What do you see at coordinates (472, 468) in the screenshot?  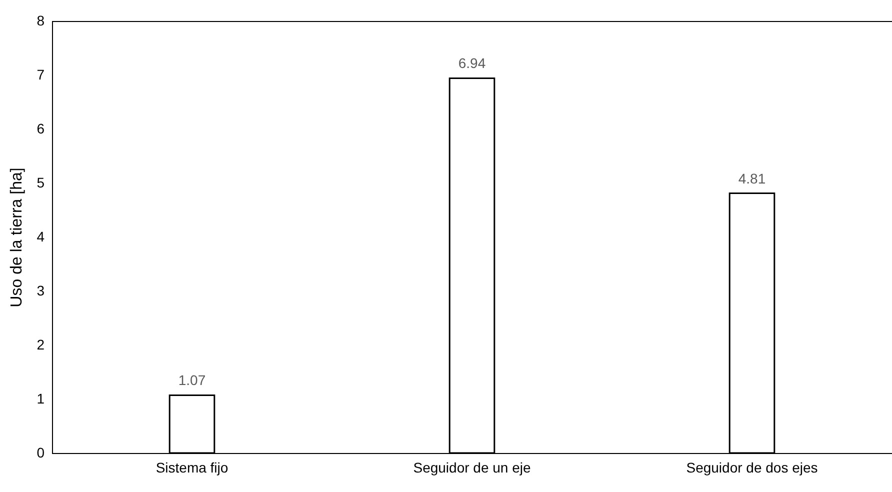 I see `x-tick-label: Seguidor de un eje` at bounding box center [472, 468].